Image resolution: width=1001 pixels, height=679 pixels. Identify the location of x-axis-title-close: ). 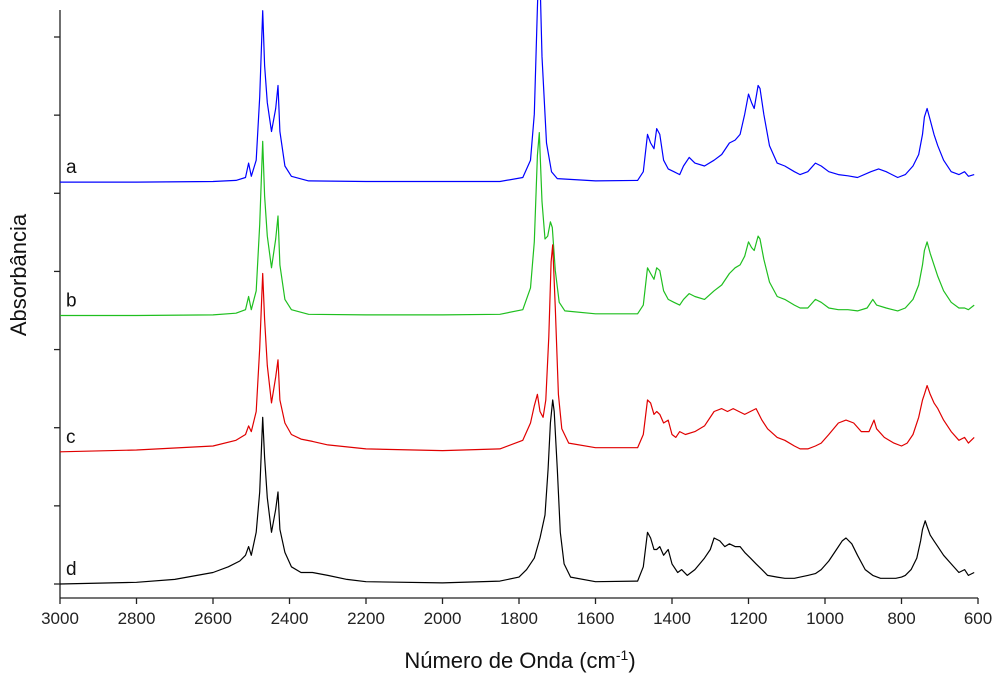
(631, 660).